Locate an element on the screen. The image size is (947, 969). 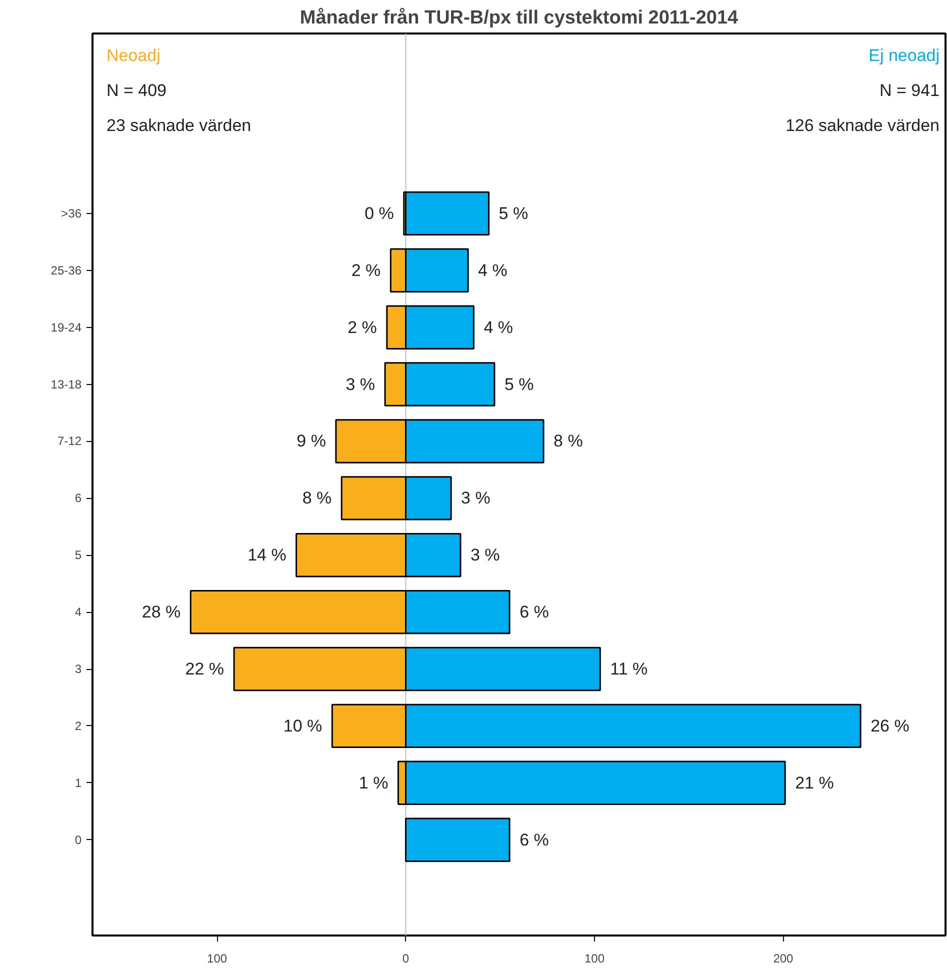
y-tick-label: 13-18 is located at coordinates (66, 384).